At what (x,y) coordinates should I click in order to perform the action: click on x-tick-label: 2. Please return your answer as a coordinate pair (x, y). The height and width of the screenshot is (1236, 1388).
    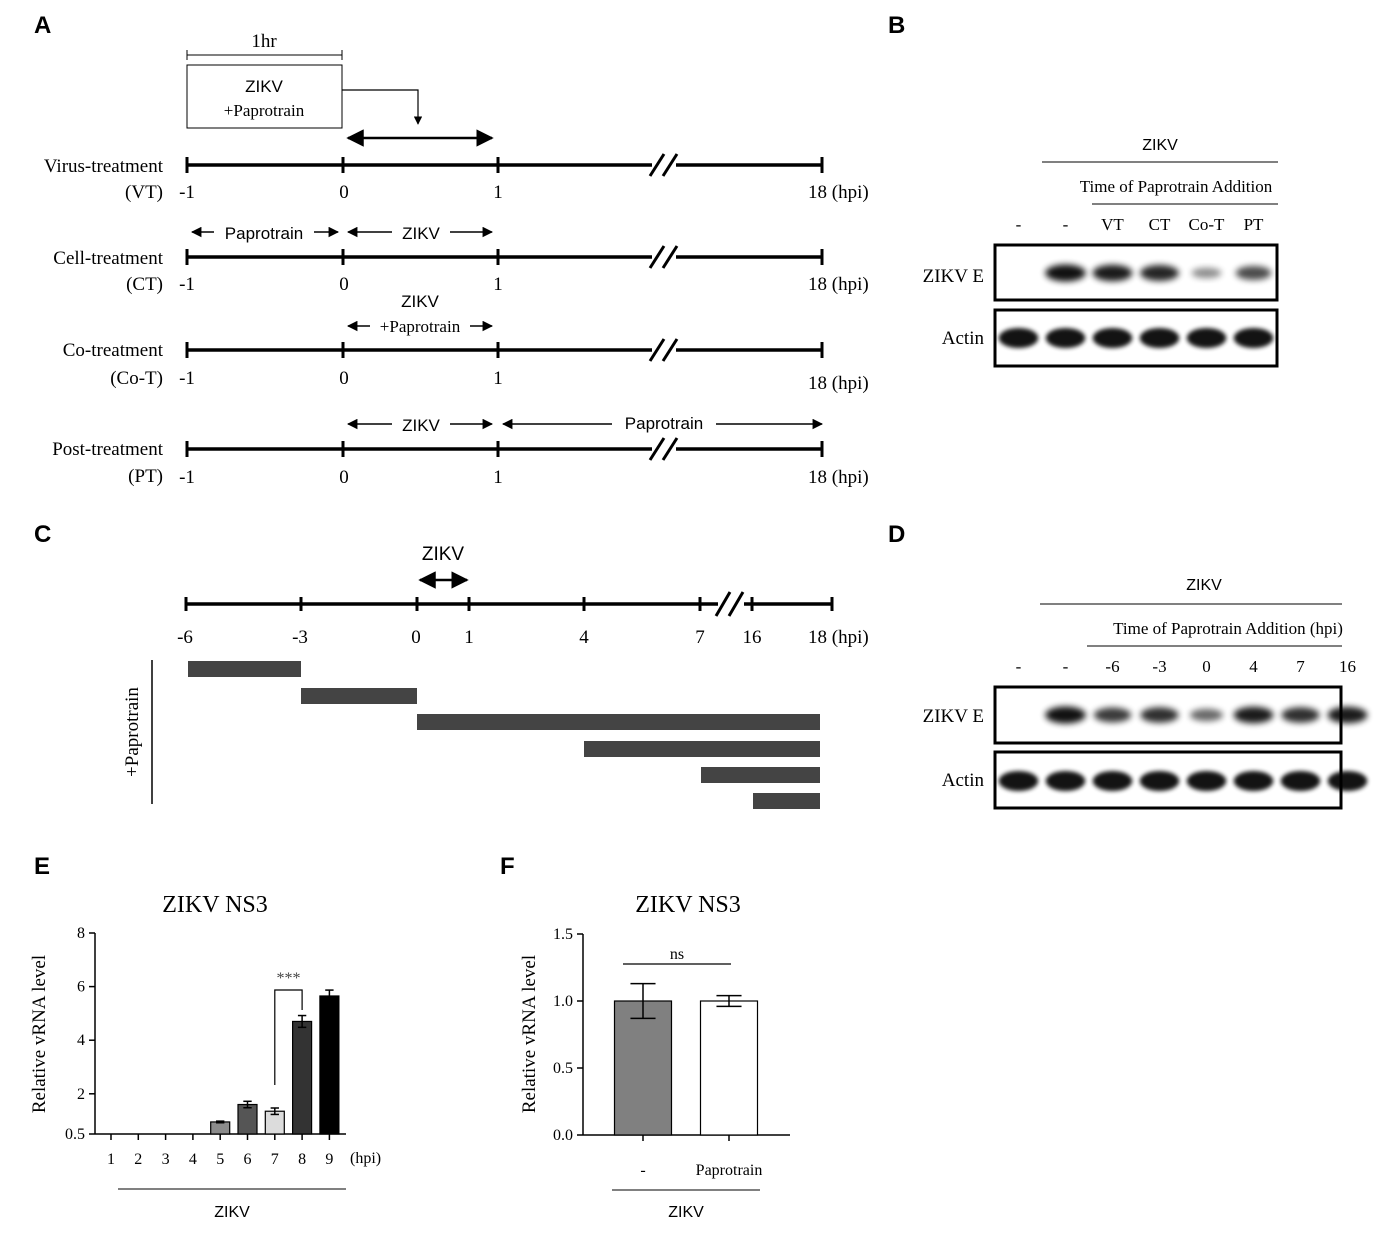
    Looking at the image, I should click on (138, 1159).